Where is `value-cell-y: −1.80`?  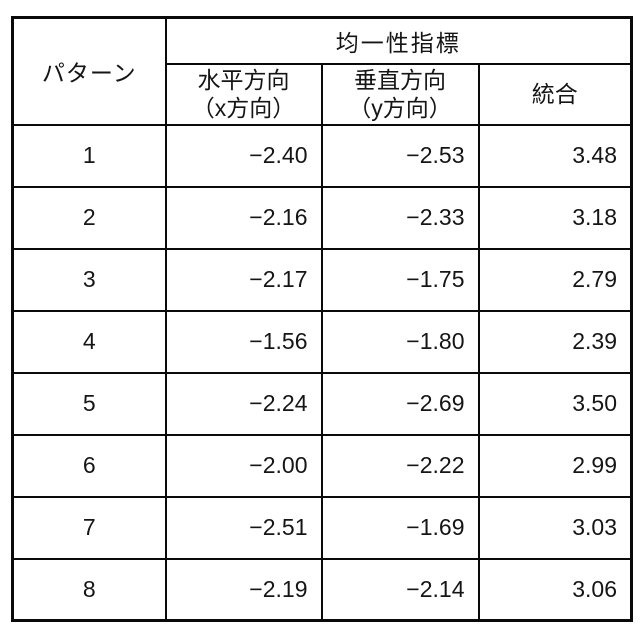
value-cell-y: −1.80 is located at coordinates (400, 341).